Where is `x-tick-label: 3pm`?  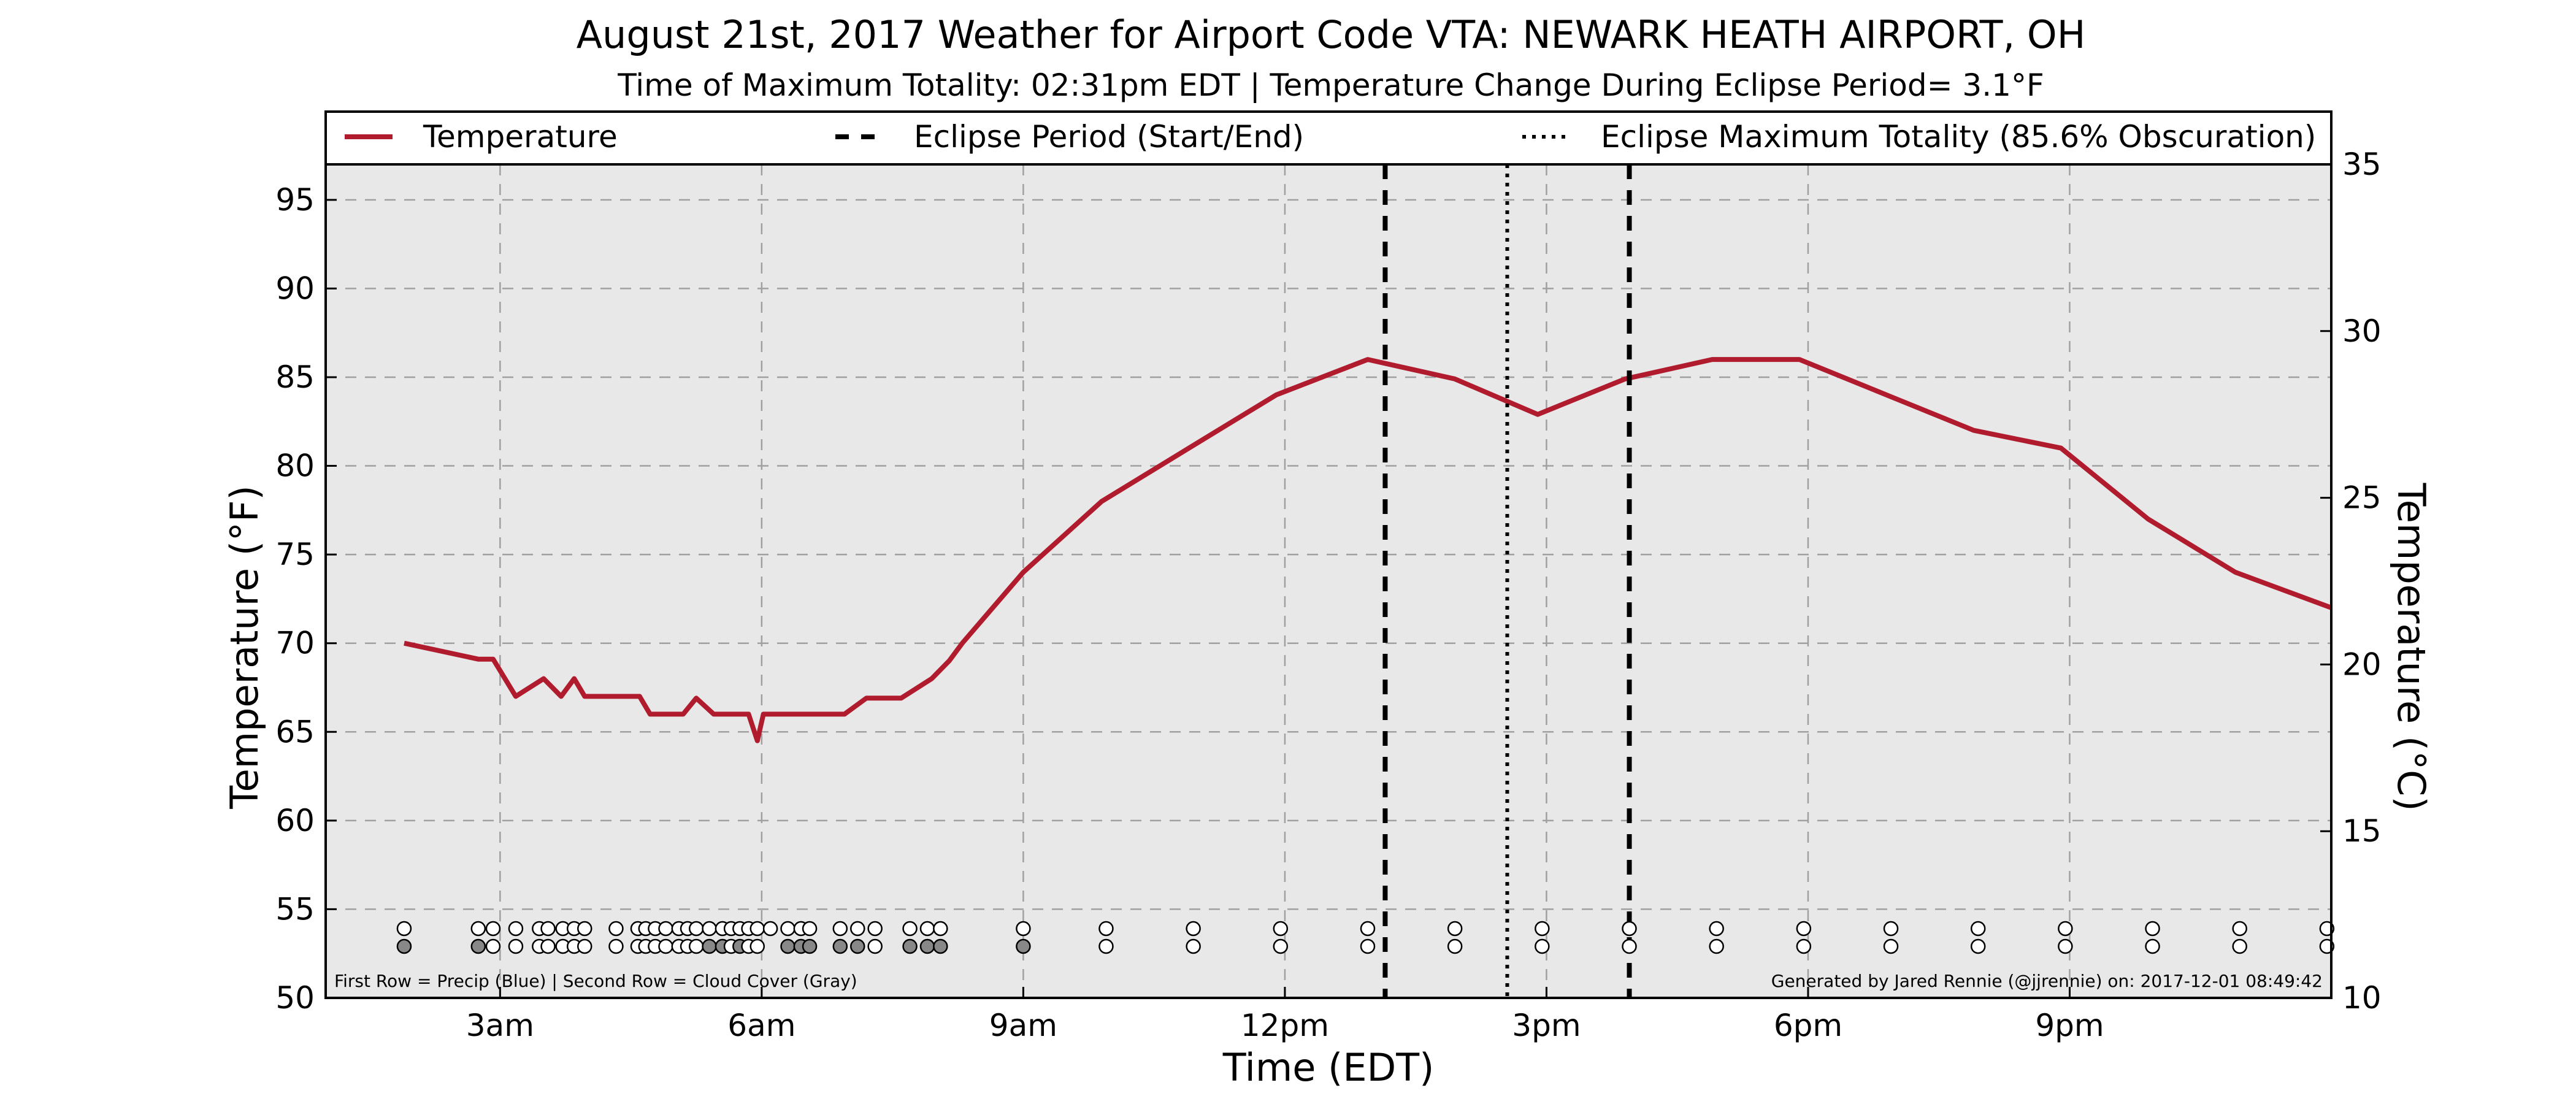
x-tick-label: 3pm is located at coordinates (1546, 1025).